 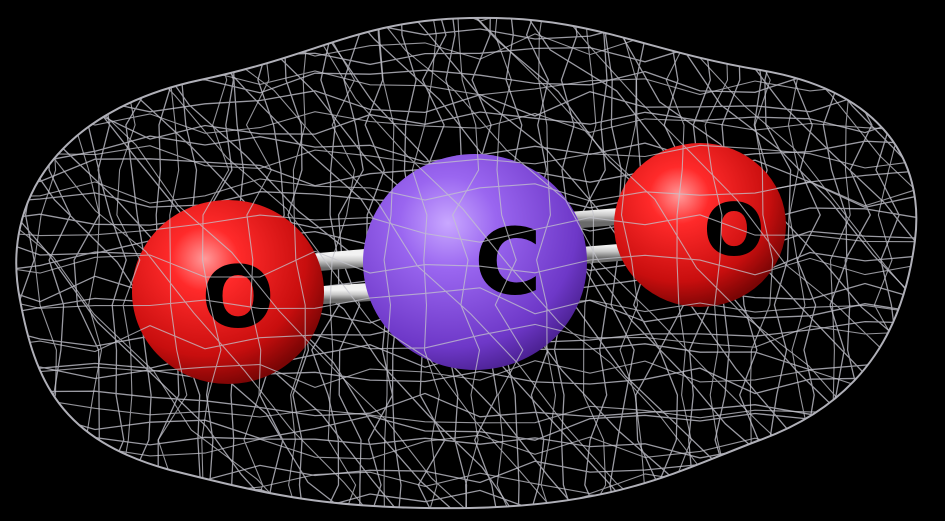 I want to click on carbon-sphere, so click(x=475, y=262).